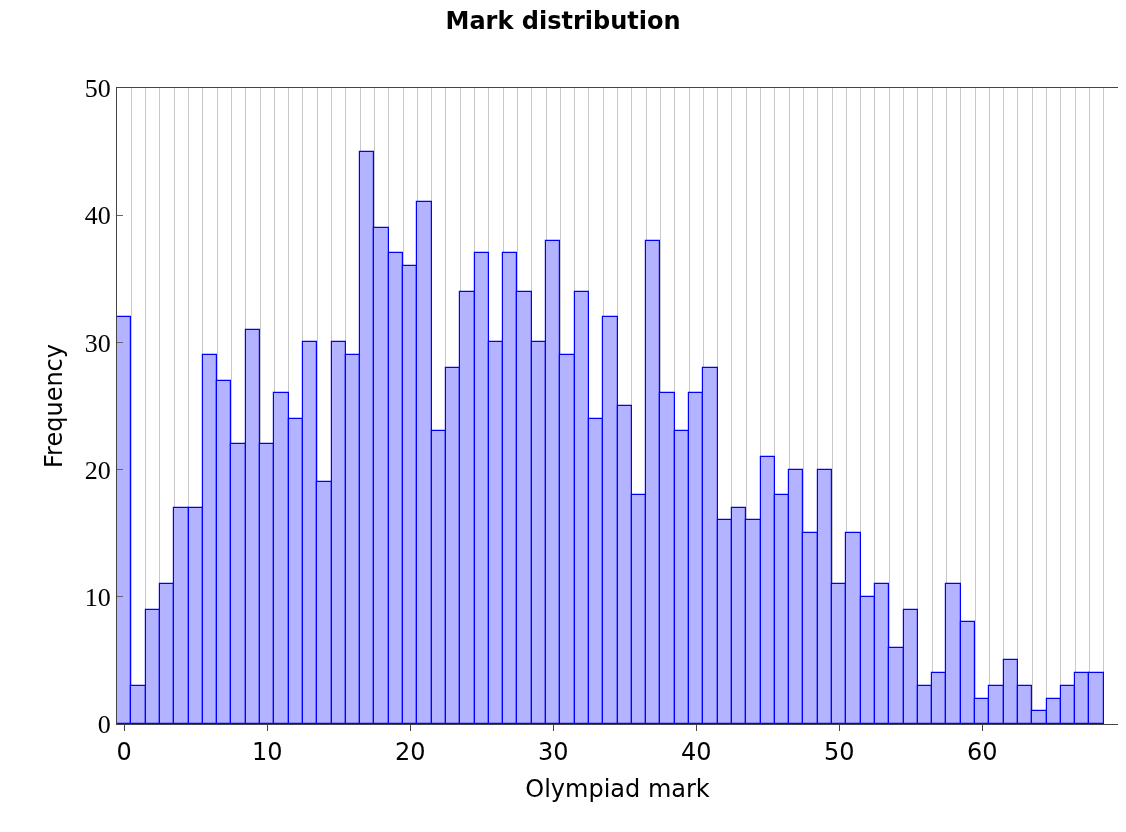 The width and height of the screenshot is (1126, 832). Describe the element at coordinates (982, 751) in the screenshot. I see `x-tick-label: 60` at that location.